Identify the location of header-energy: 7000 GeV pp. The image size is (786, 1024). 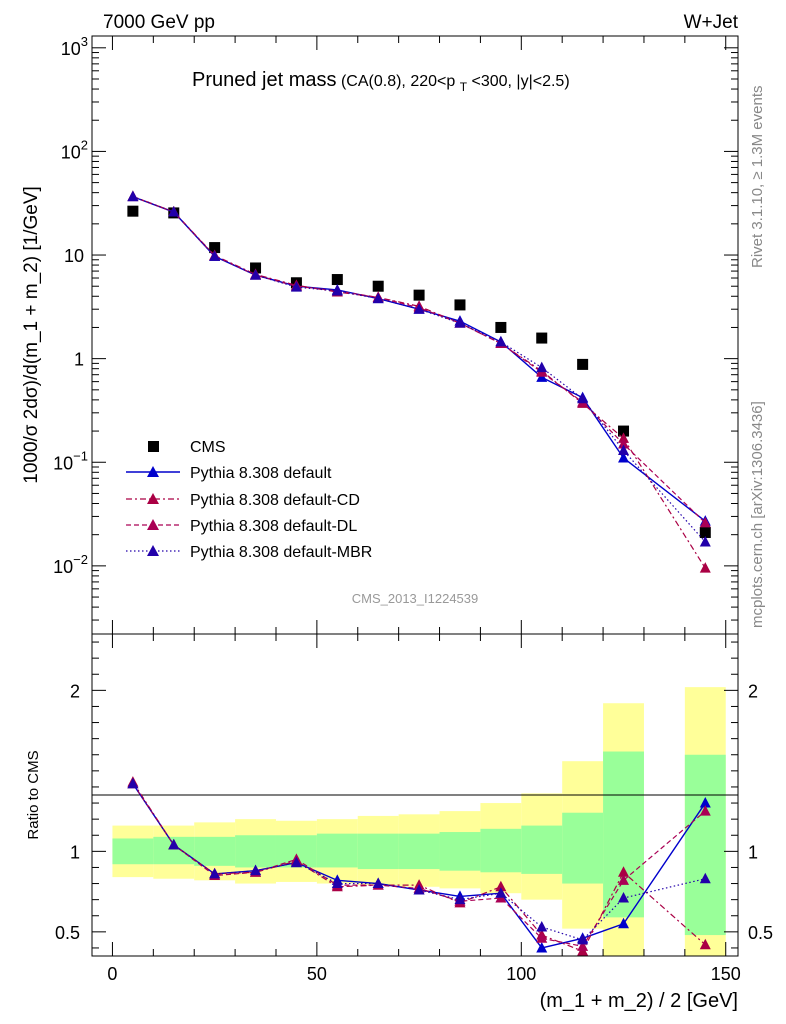
(159, 22).